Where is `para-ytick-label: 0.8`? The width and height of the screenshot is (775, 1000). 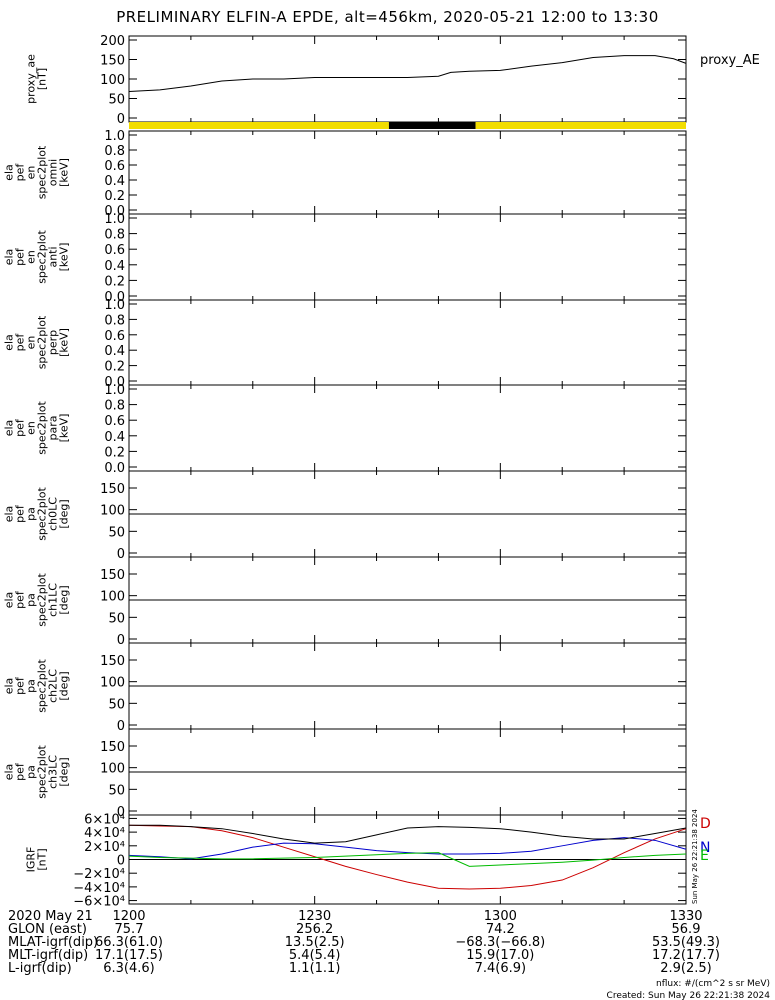
para-ytick-label: 0.8 is located at coordinates (114, 406).